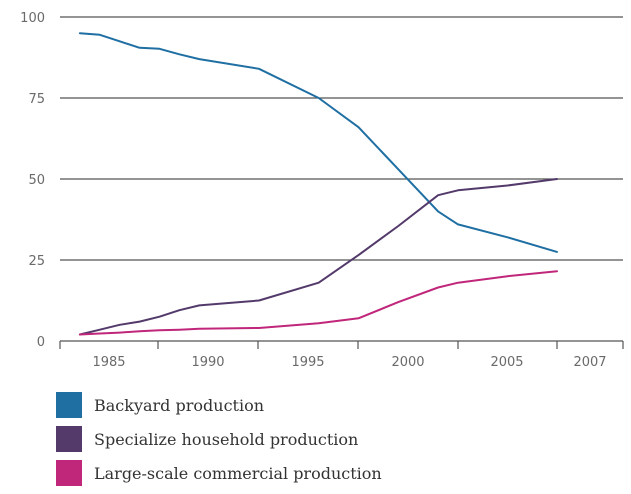  Describe the element at coordinates (36, 261) in the screenshot. I see `y-tick-label-25: 25` at that location.